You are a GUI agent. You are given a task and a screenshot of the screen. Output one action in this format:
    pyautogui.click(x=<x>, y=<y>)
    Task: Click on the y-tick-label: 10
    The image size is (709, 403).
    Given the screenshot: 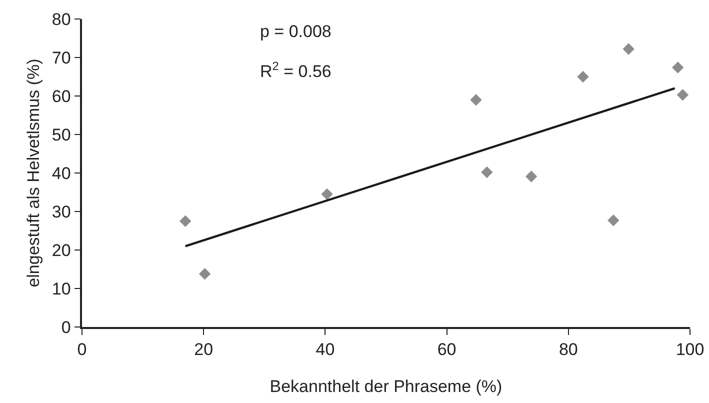 What is the action you would take?
    pyautogui.click(x=61, y=288)
    